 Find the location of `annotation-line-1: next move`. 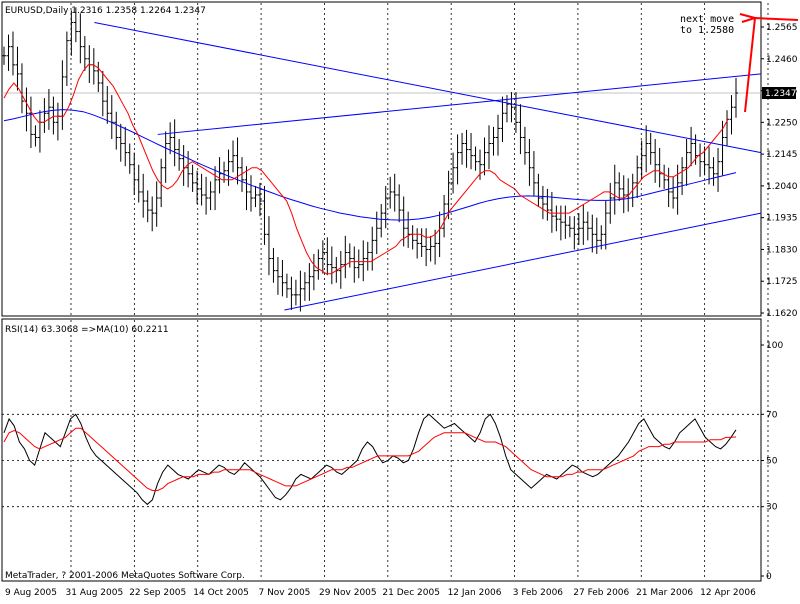

annotation-line-1: next move is located at coordinates (707, 19).